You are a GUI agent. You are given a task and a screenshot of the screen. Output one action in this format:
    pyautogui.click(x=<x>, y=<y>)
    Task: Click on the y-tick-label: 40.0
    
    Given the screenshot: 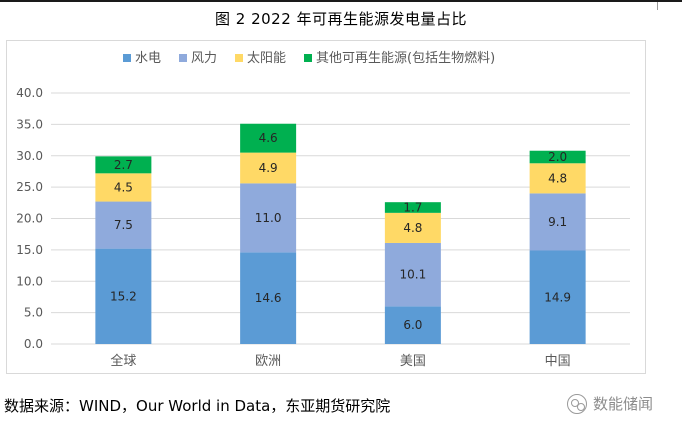 What is the action you would take?
    pyautogui.click(x=29, y=93)
    